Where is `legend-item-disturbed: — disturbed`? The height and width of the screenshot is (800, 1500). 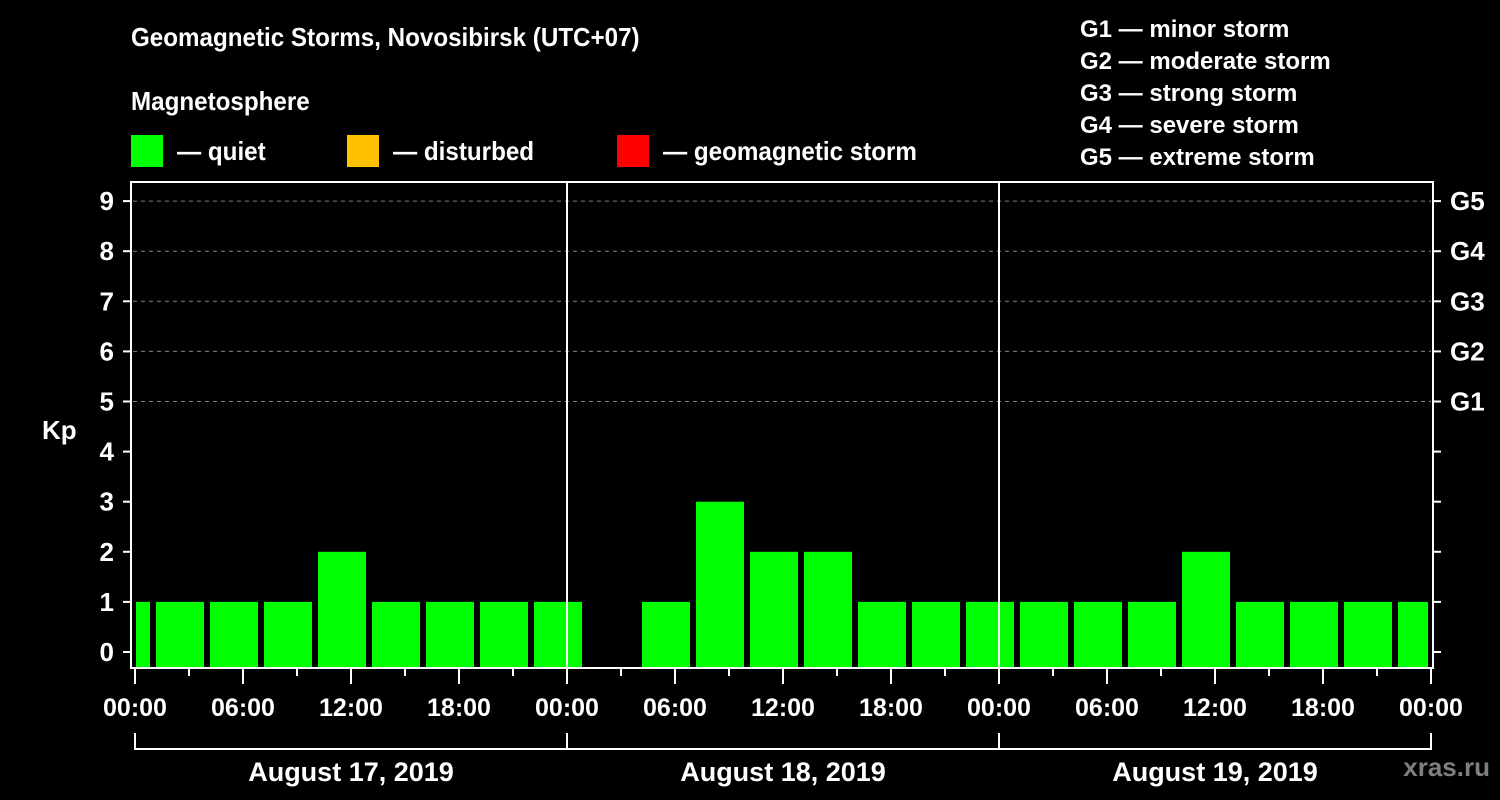 legend-item-disturbed: — disturbed is located at coordinates (446, 151).